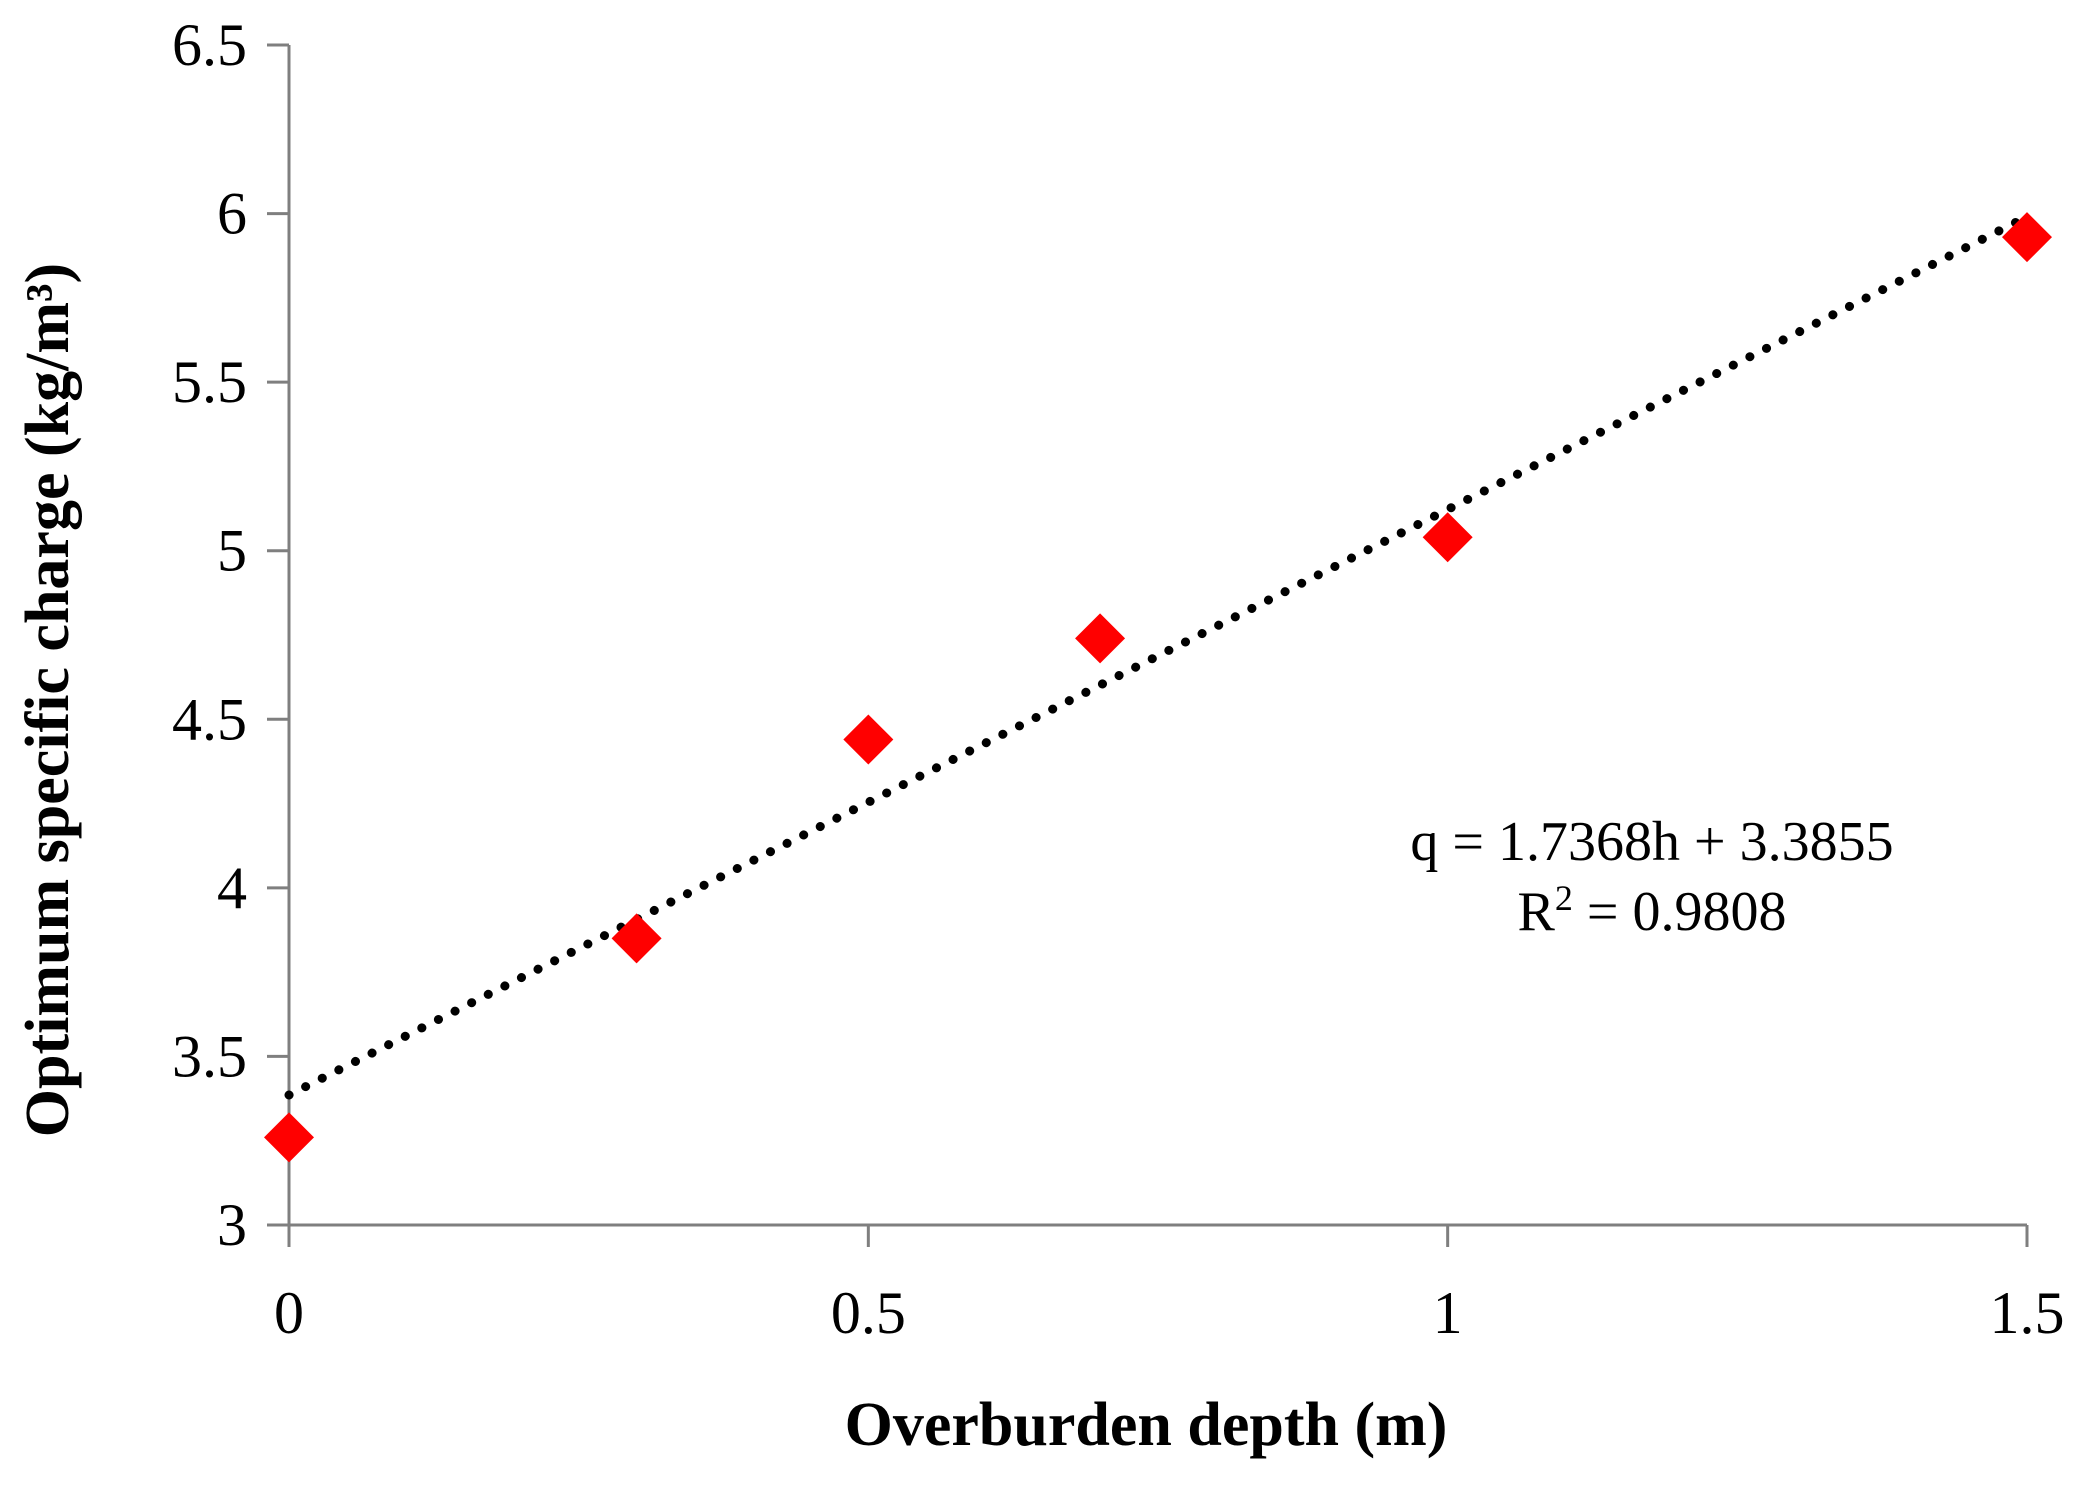 This screenshot has height=1485, width=2080. Describe the element at coordinates (232, 888) in the screenshot. I see `y-tick-label: 4` at that location.